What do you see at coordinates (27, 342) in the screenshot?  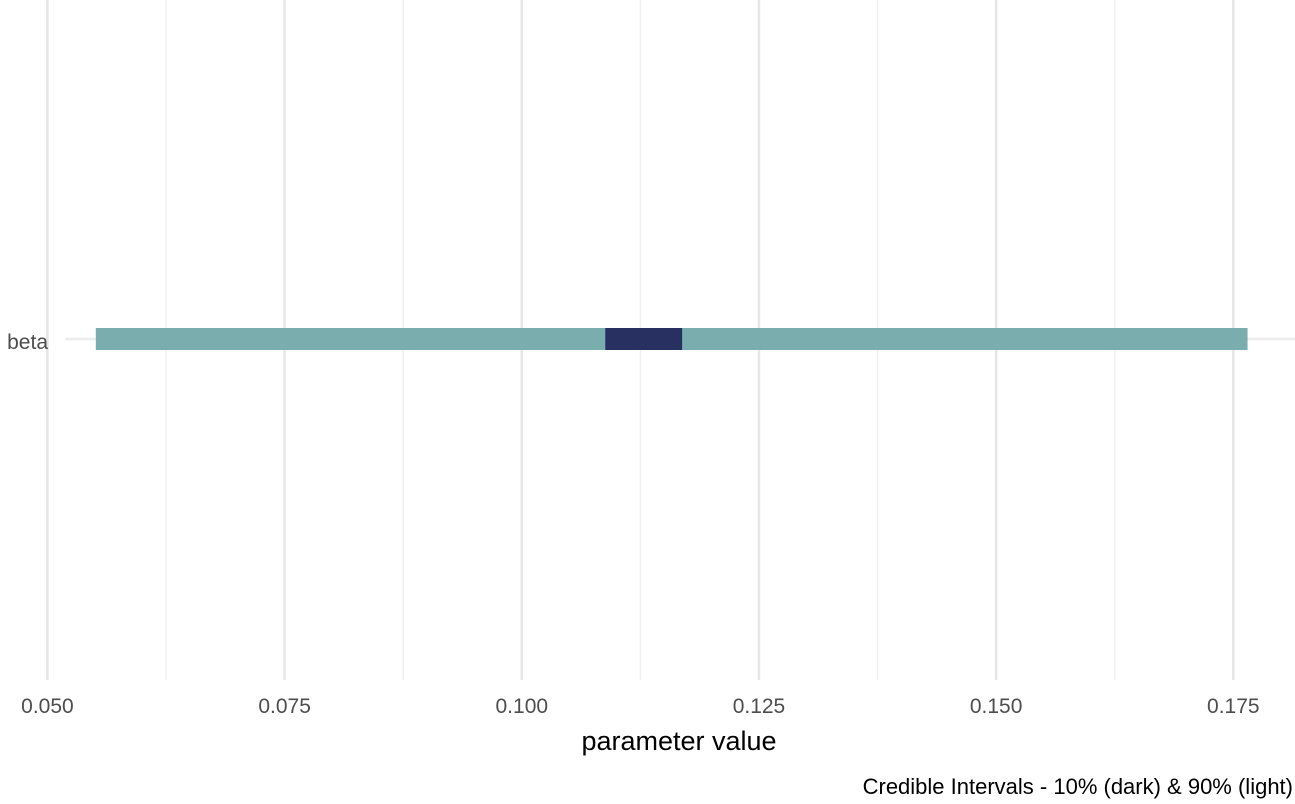 I see `parameter-label: beta` at bounding box center [27, 342].